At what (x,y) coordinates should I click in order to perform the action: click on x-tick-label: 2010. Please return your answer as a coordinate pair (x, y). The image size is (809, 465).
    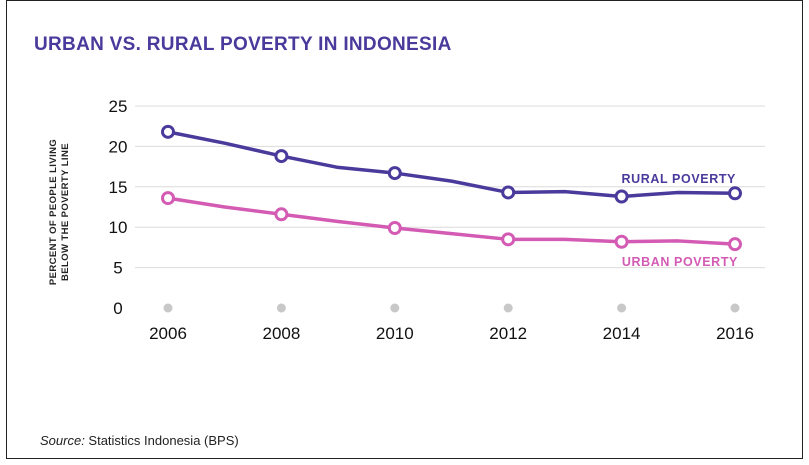
    Looking at the image, I should click on (395, 333).